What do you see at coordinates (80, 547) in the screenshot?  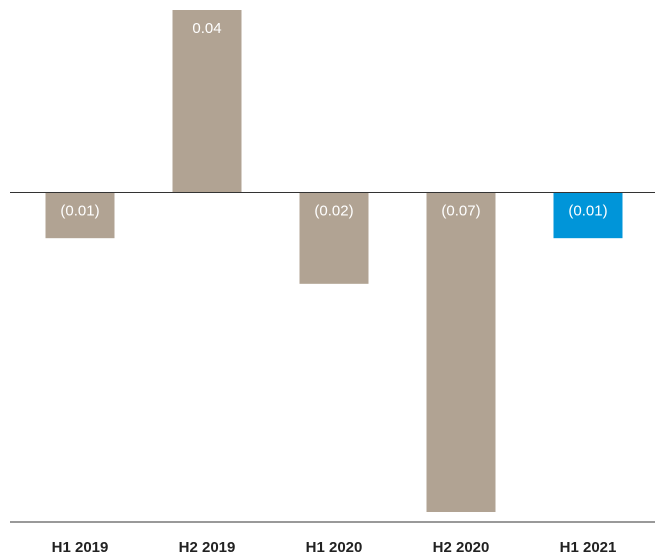 I see `x-tick-label: H1 2019` at bounding box center [80, 547].